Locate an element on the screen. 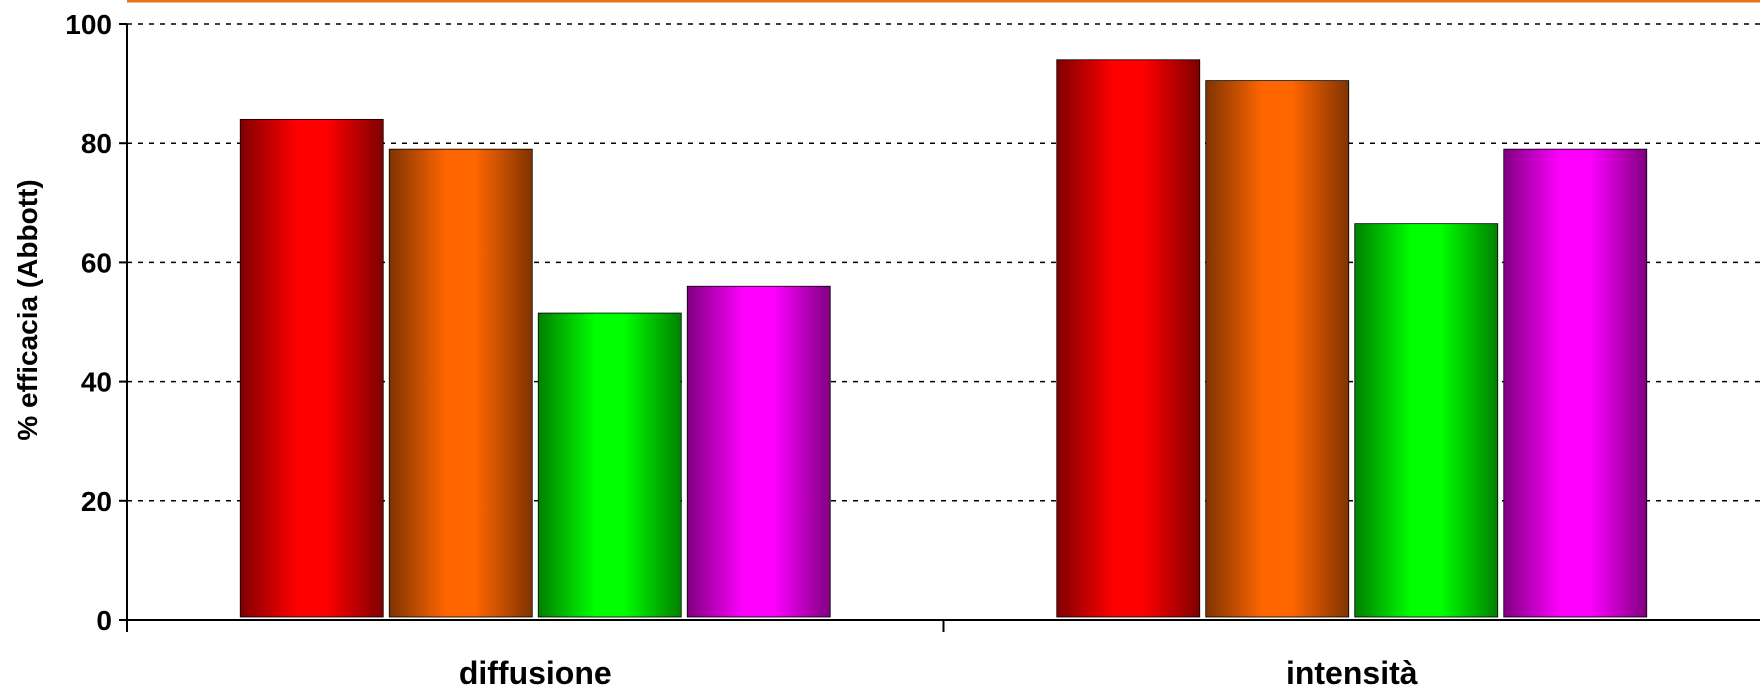 This screenshot has width=1760, height=690. y-tick-label: 0 is located at coordinates (104, 620).